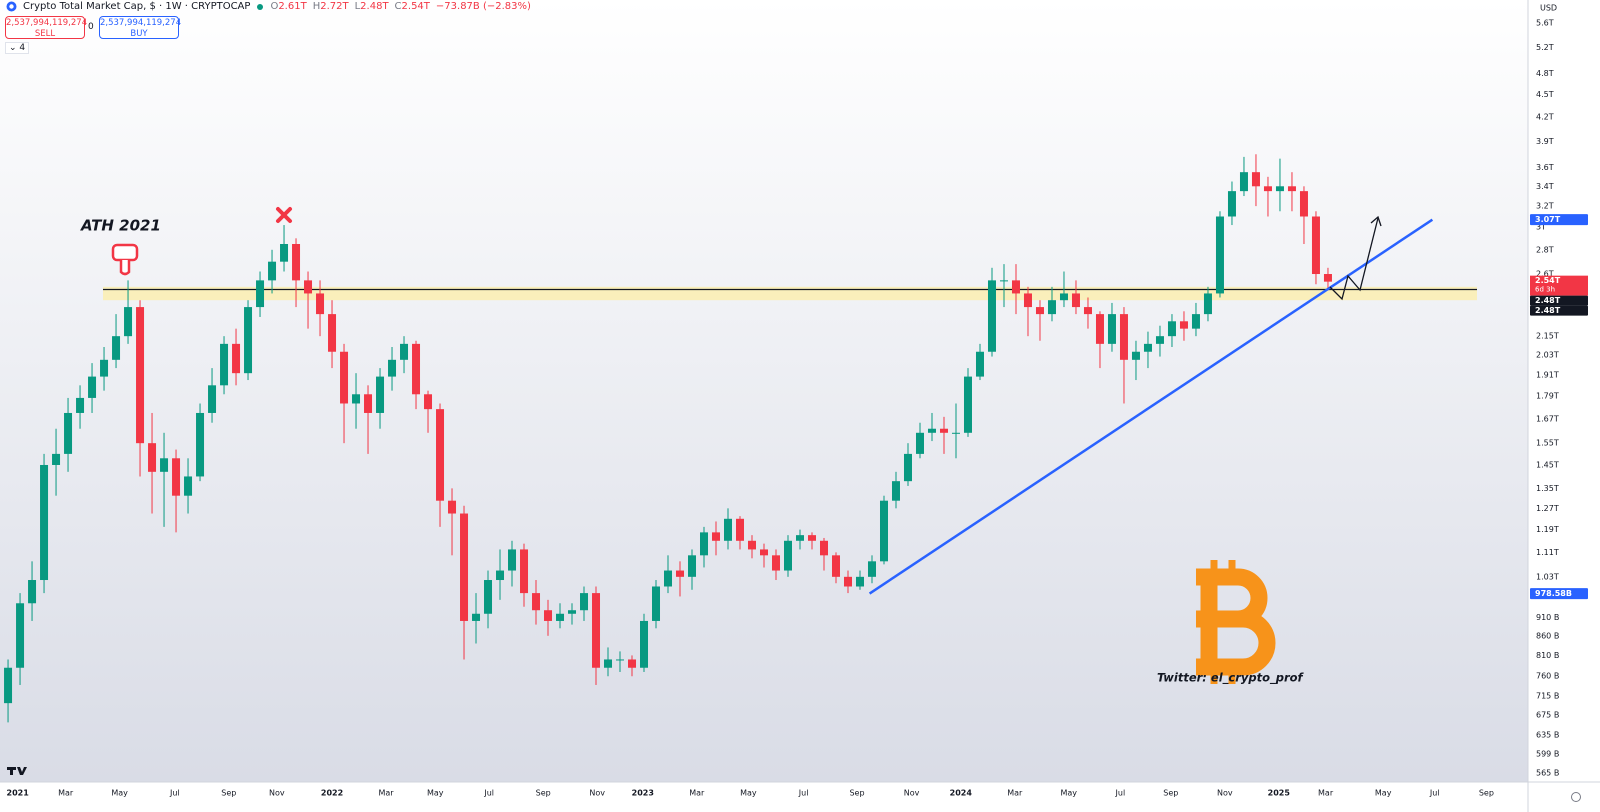  Describe the element at coordinates (415, 6) in the screenshot. I see `ohlc-value: 2.54T` at that location.